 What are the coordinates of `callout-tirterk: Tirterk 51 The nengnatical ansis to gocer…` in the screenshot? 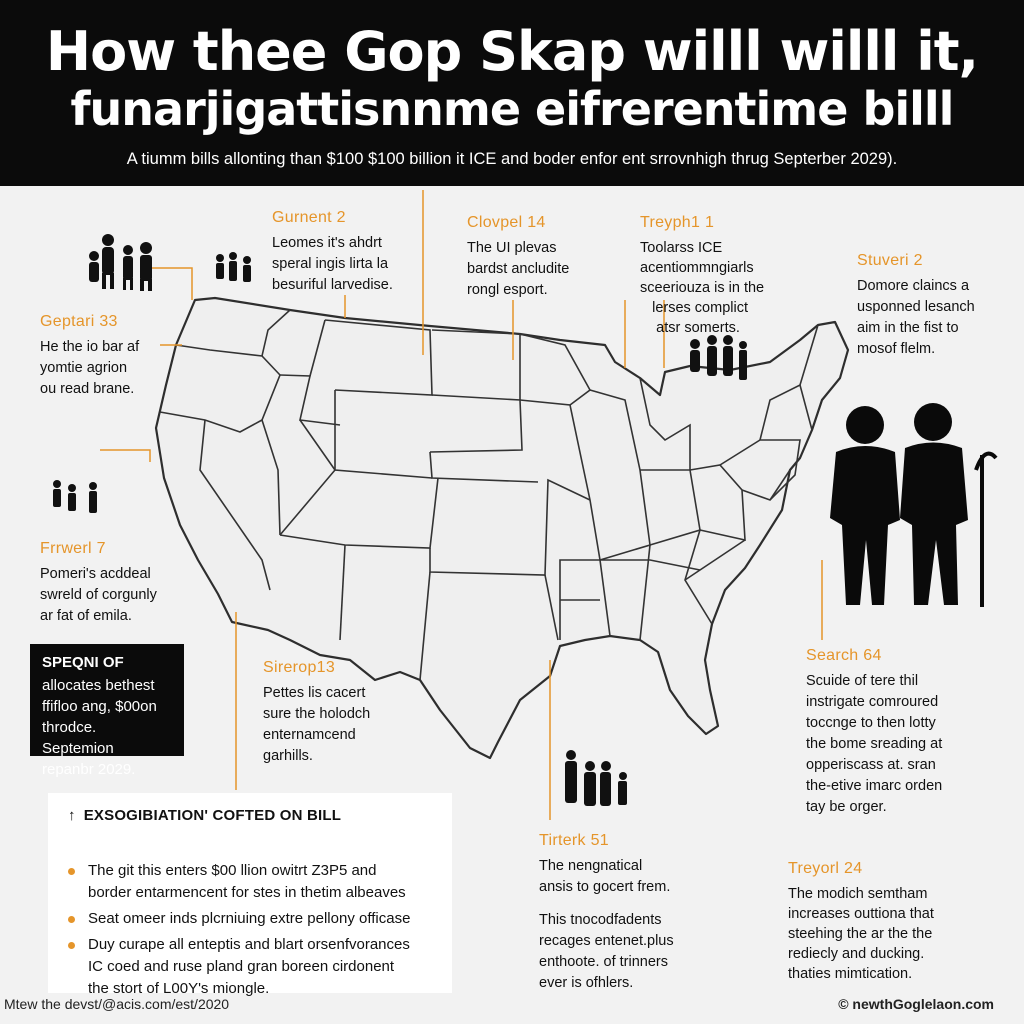 It's located at (619, 913).